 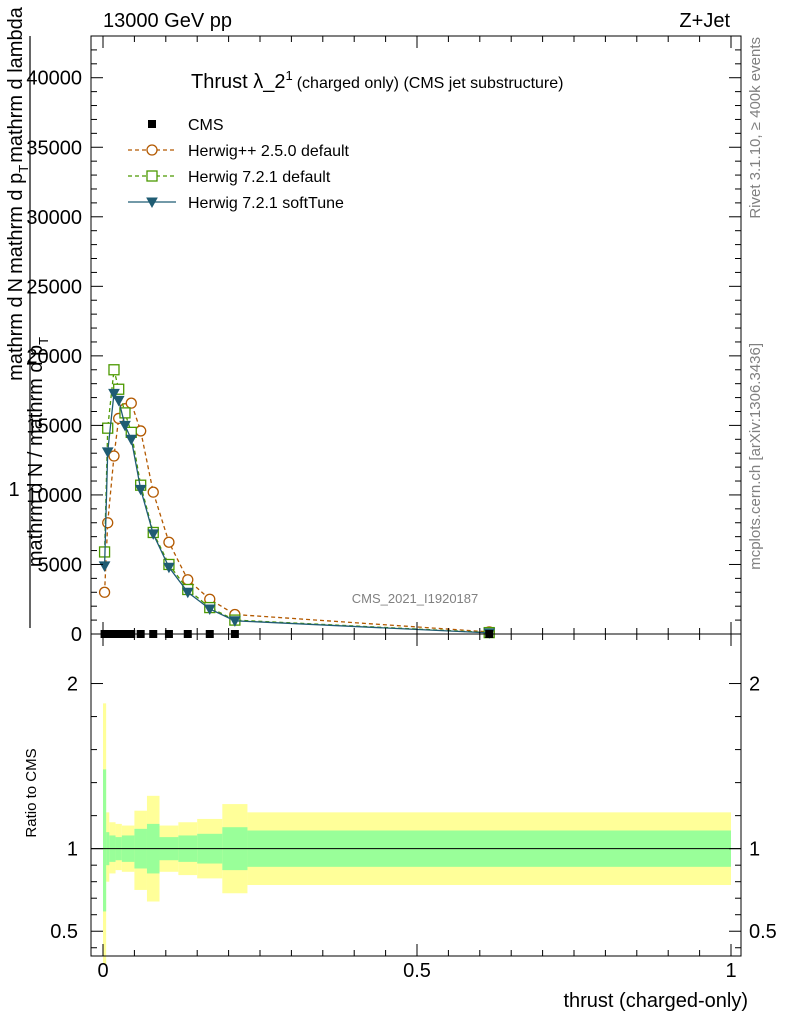 What do you see at coordinates (18, 193) in the screenshot?
I see `y-axis-label-numerator: mathrm dNmathrm d pTmathrm d lambda` at bounding box center [18, 193].